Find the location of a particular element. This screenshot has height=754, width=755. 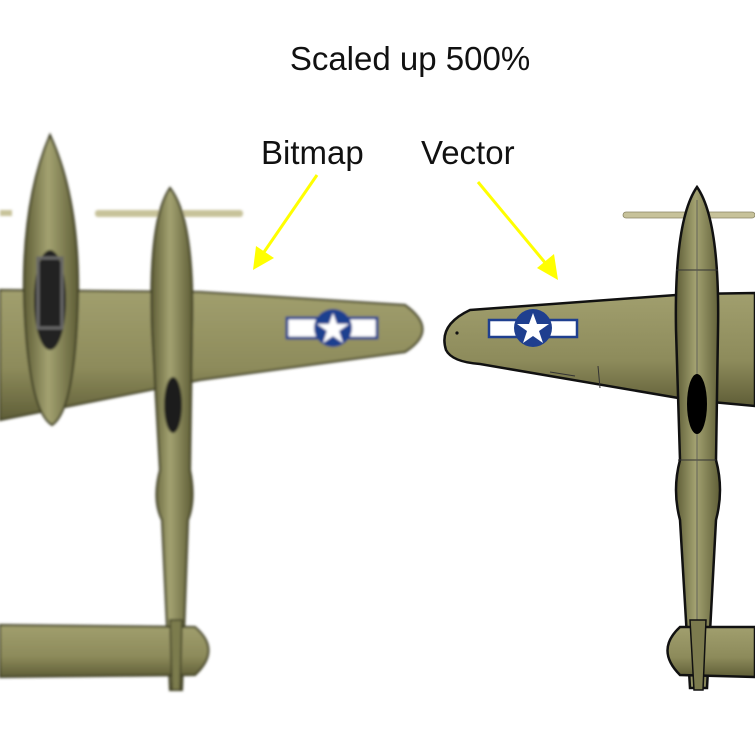

vector-arrow is located at coordinates (517, 230).